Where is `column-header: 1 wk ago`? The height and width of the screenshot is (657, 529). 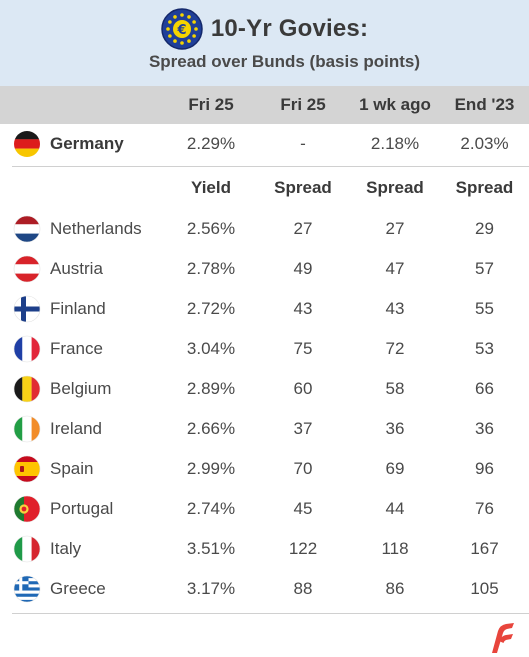
column-header: 1 wk ago is located at coordinates (395, 104).